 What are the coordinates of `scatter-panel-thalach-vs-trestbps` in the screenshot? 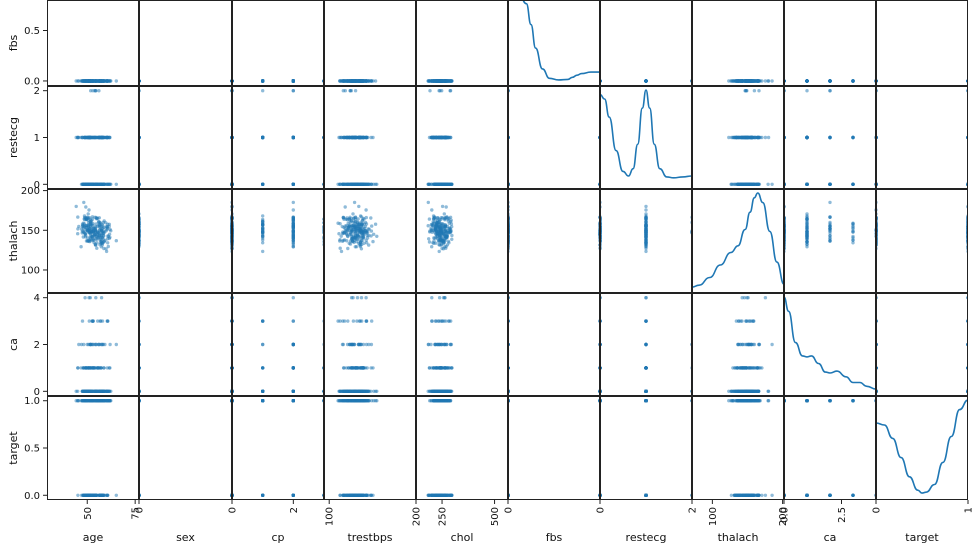 It's located at (357, 227).